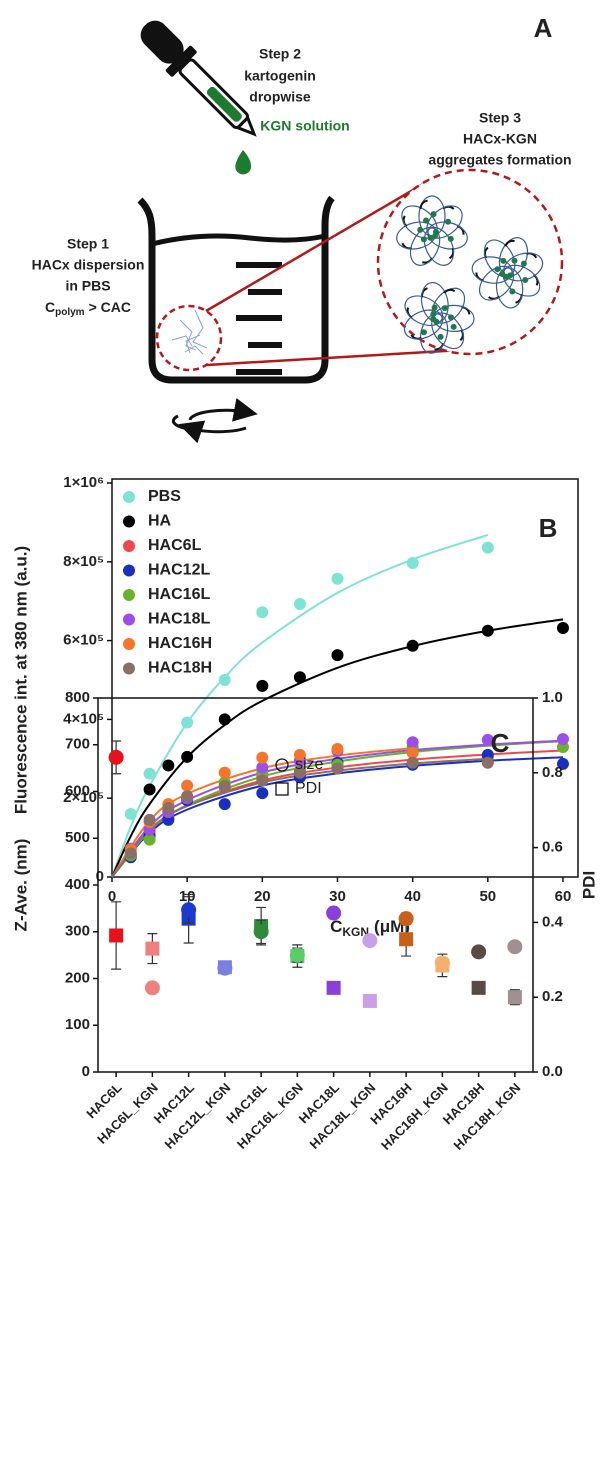 This screenshot has height=1470, width=609. I want to click on x-tick-label: 0, so click(112, 896).